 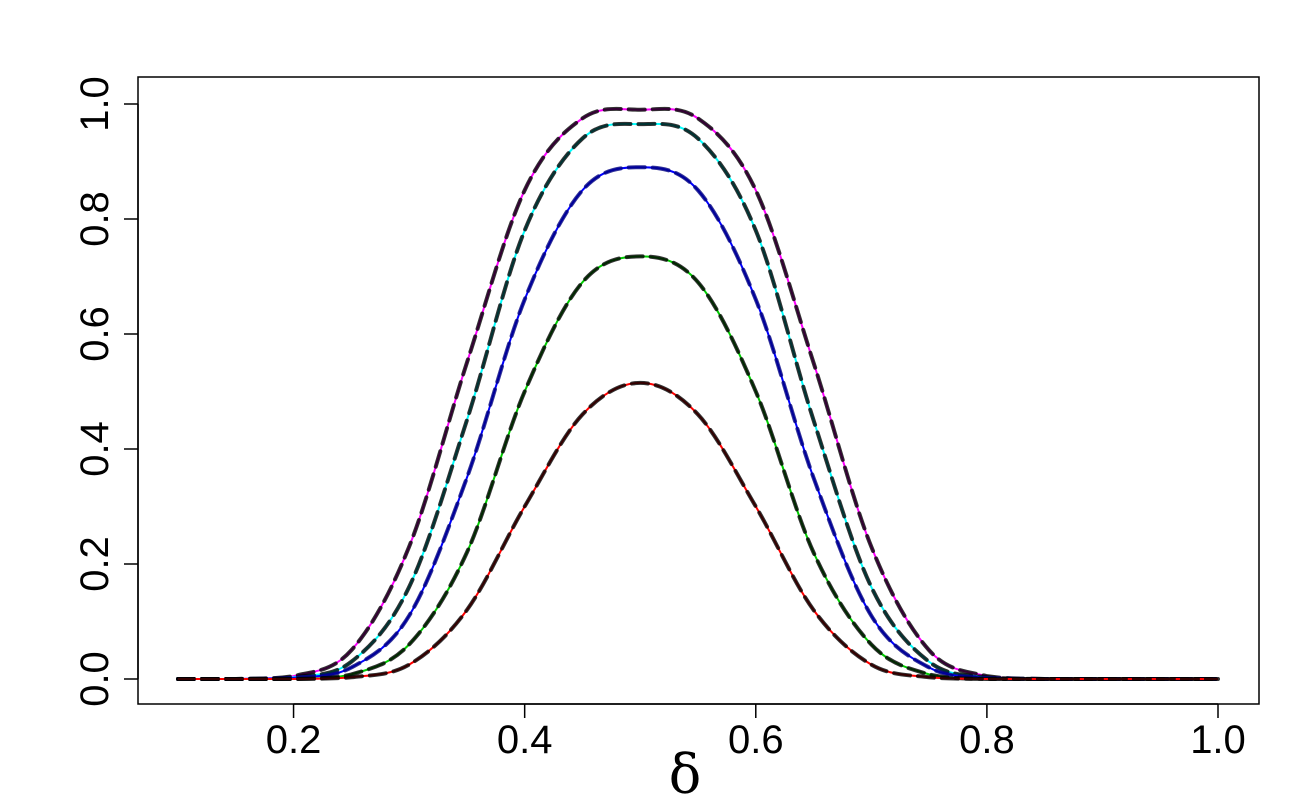 What do you see at coordinates (95, 449) in the screenshot?
I see `y-tick-label: 0.4` at bounding box center [95, 449].